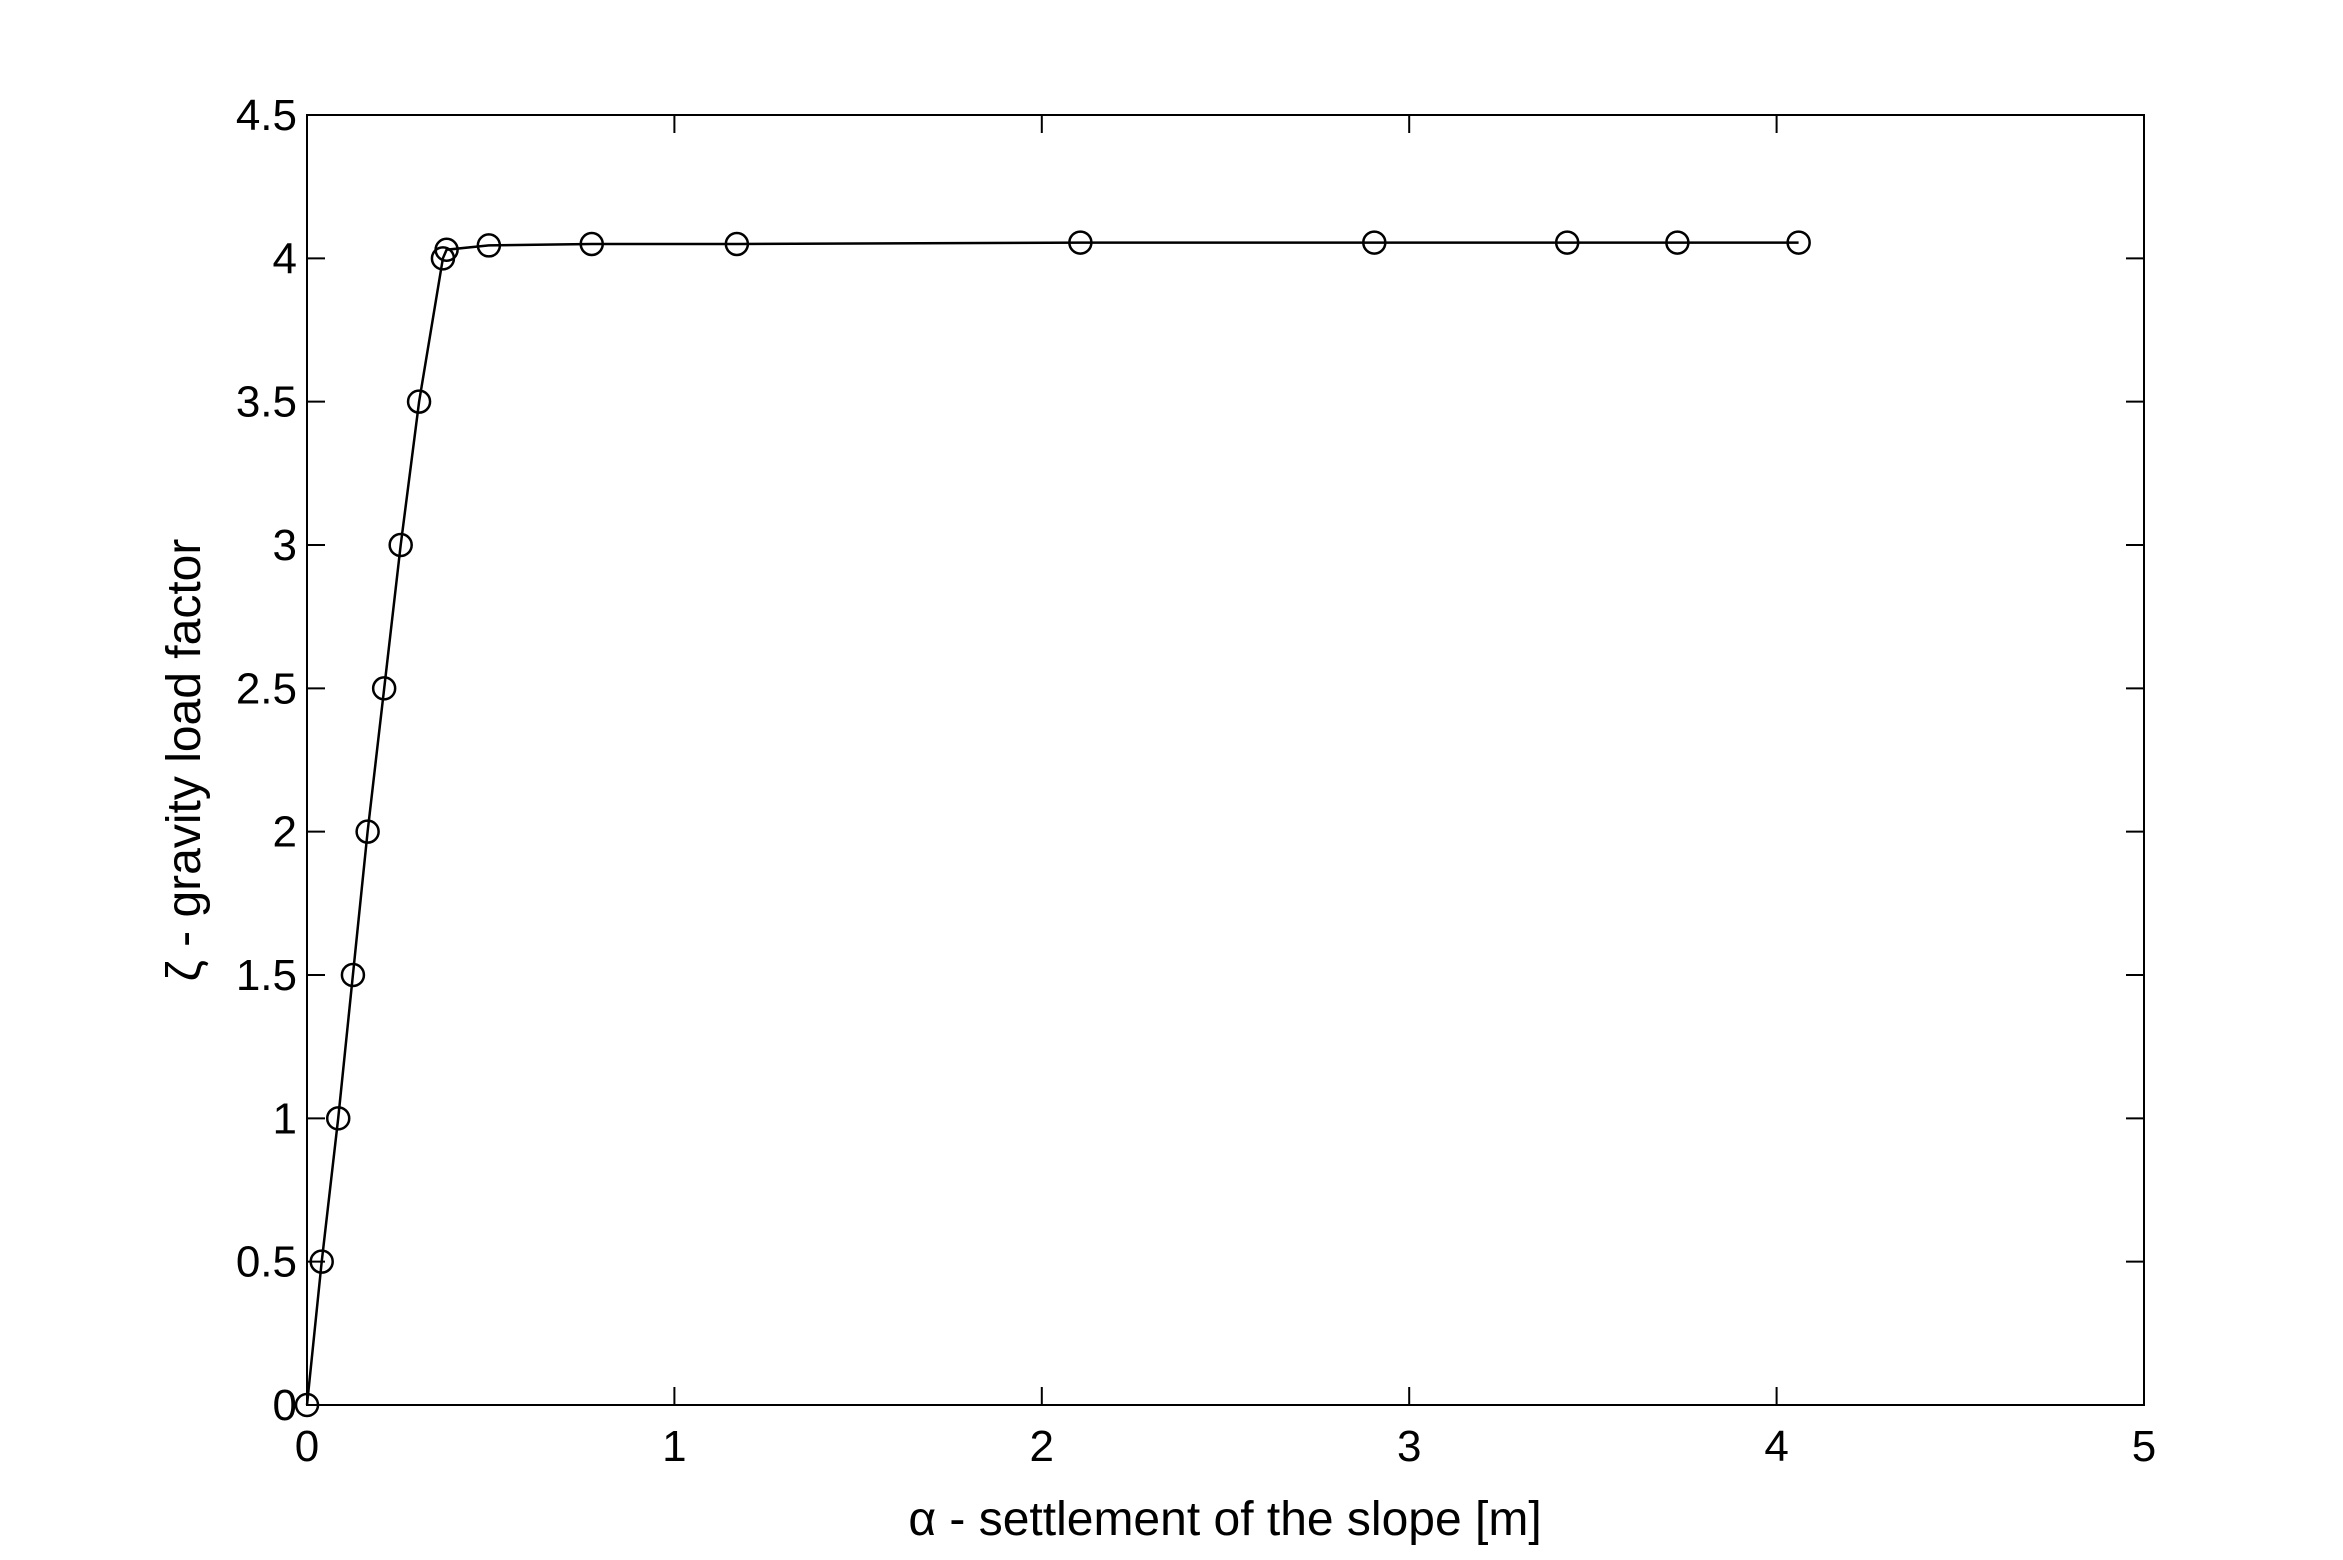  Describe the element at coordinates (266, 975) in the screenshot. I see `y-tick-label: 1.5` at that location.